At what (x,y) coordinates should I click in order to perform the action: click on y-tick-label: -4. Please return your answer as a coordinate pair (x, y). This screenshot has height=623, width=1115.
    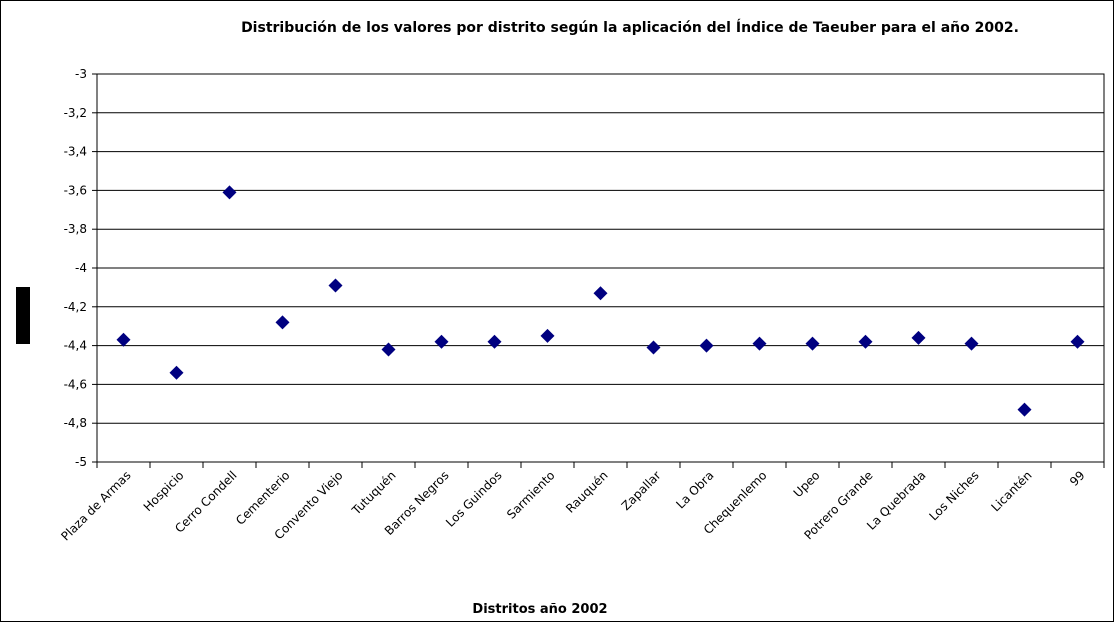
    Looking at the image, I should click on (81, 268).